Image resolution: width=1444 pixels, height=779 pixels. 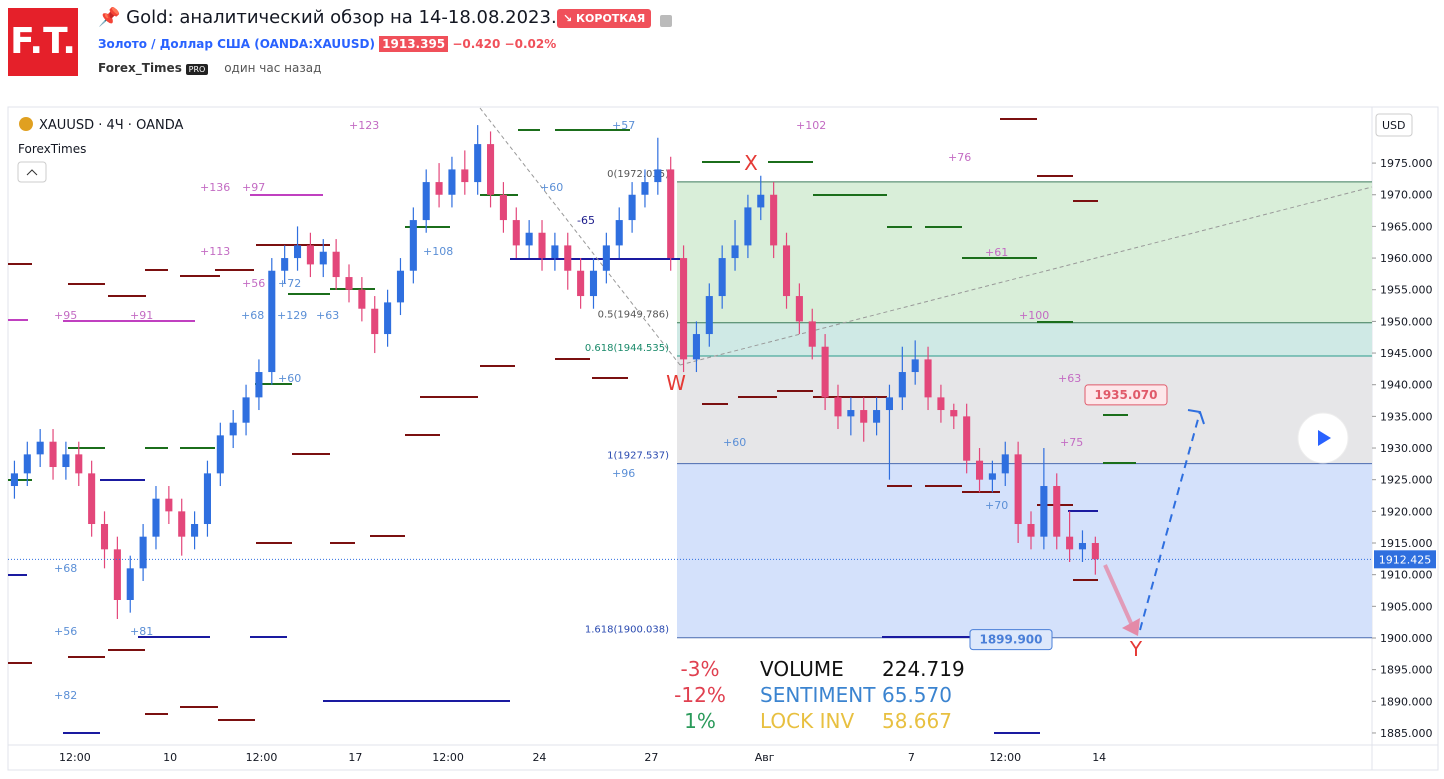 I want to click on stat-name: LOCK INV, so click(x=807, y=721).